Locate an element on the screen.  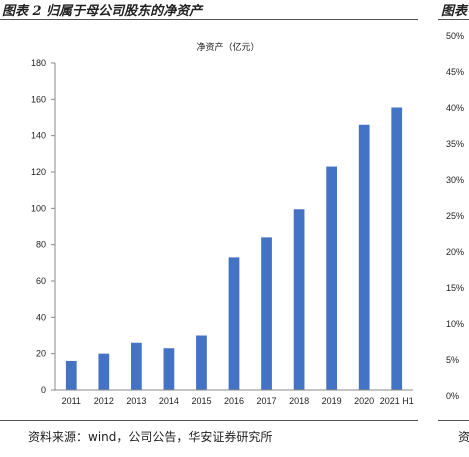
right-y-tick-label: 25% is located at coordinates (455, 216).